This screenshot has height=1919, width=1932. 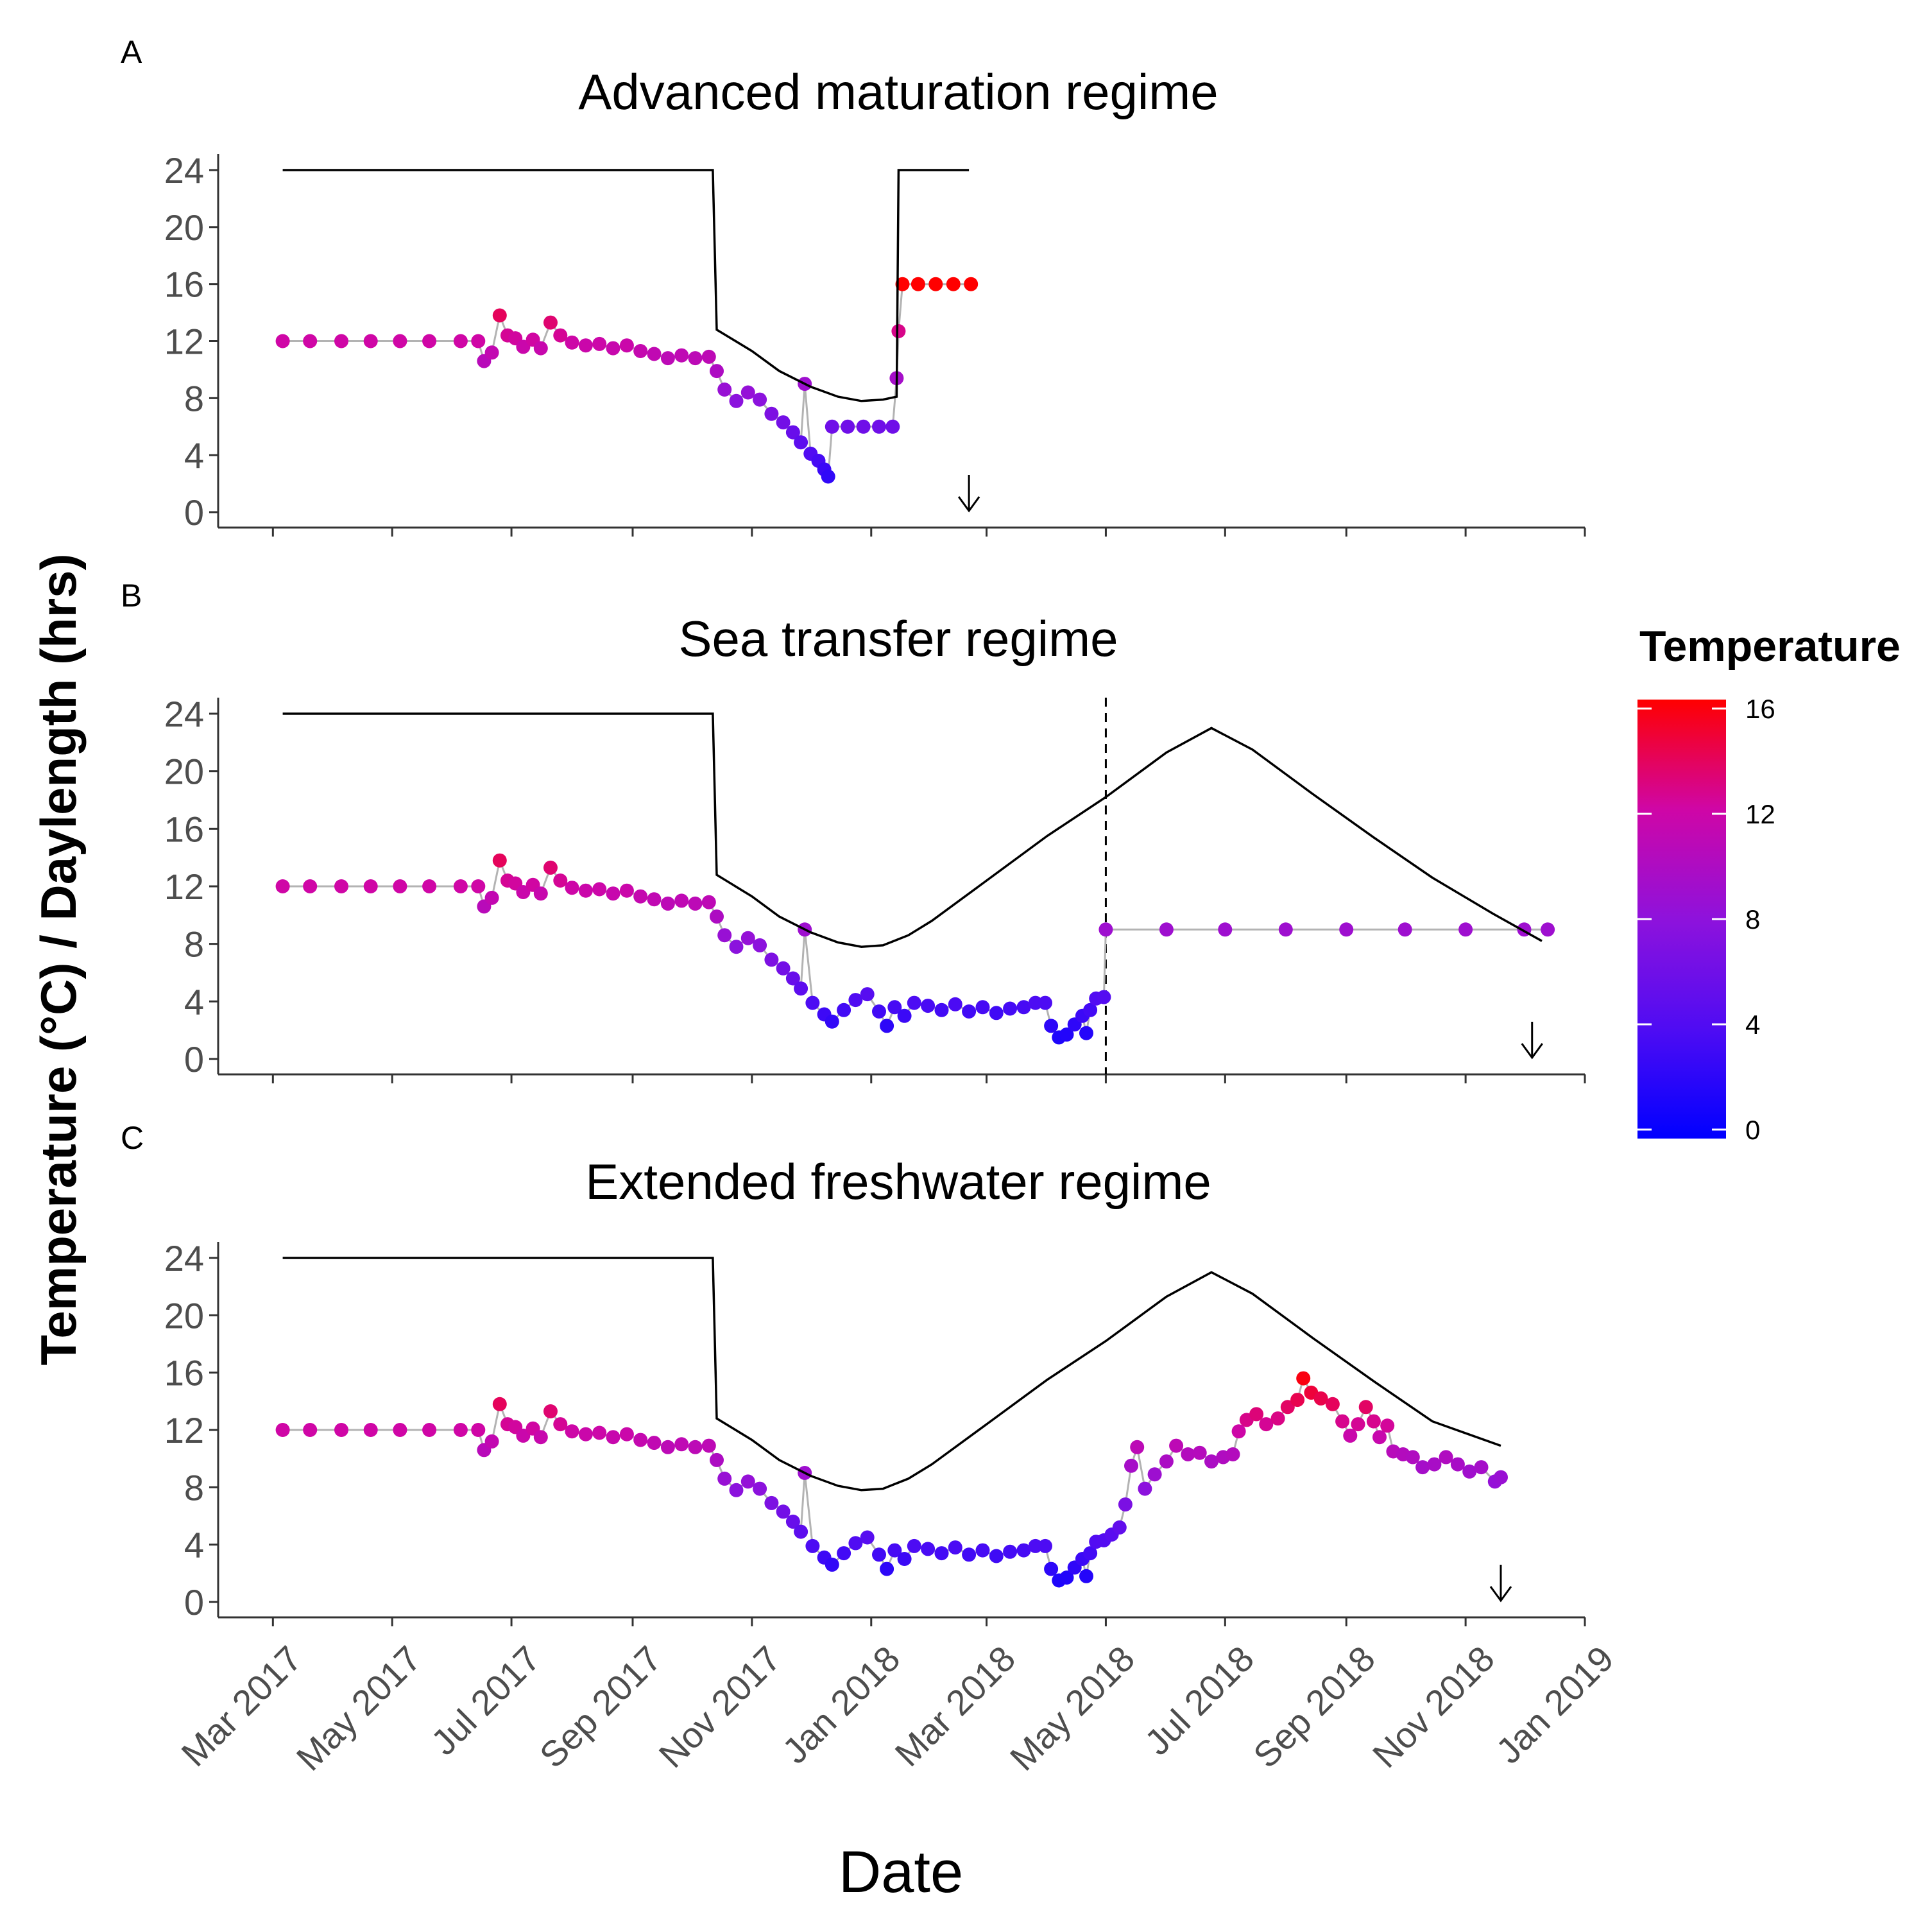 I want to click on legend-tick-label: 12, so click(x=1760, y=814).